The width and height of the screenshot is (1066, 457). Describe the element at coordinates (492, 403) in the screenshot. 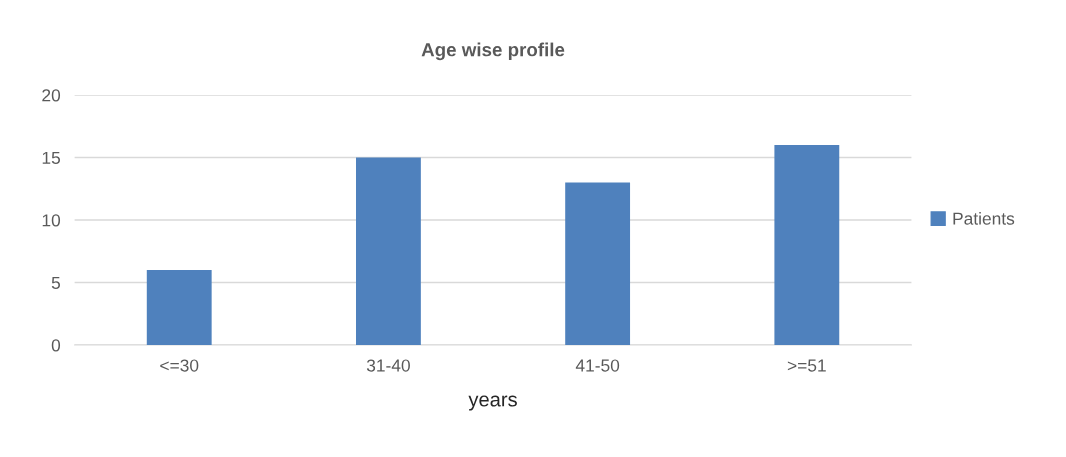

I see `x-axis-title: years` at that location.